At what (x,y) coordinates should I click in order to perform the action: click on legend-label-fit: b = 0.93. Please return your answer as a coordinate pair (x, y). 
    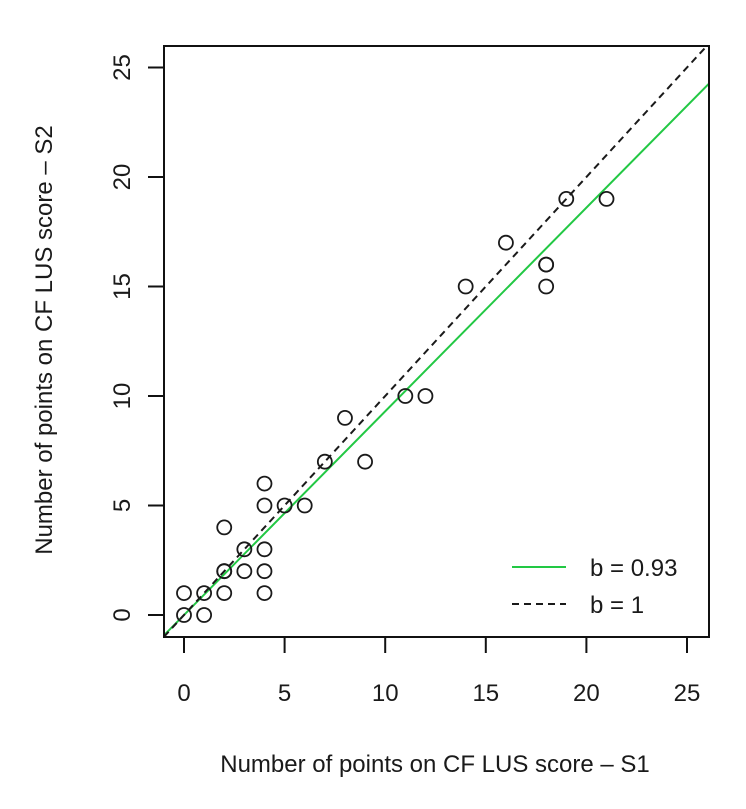
    Looking at the image, I should click on (633, 568).